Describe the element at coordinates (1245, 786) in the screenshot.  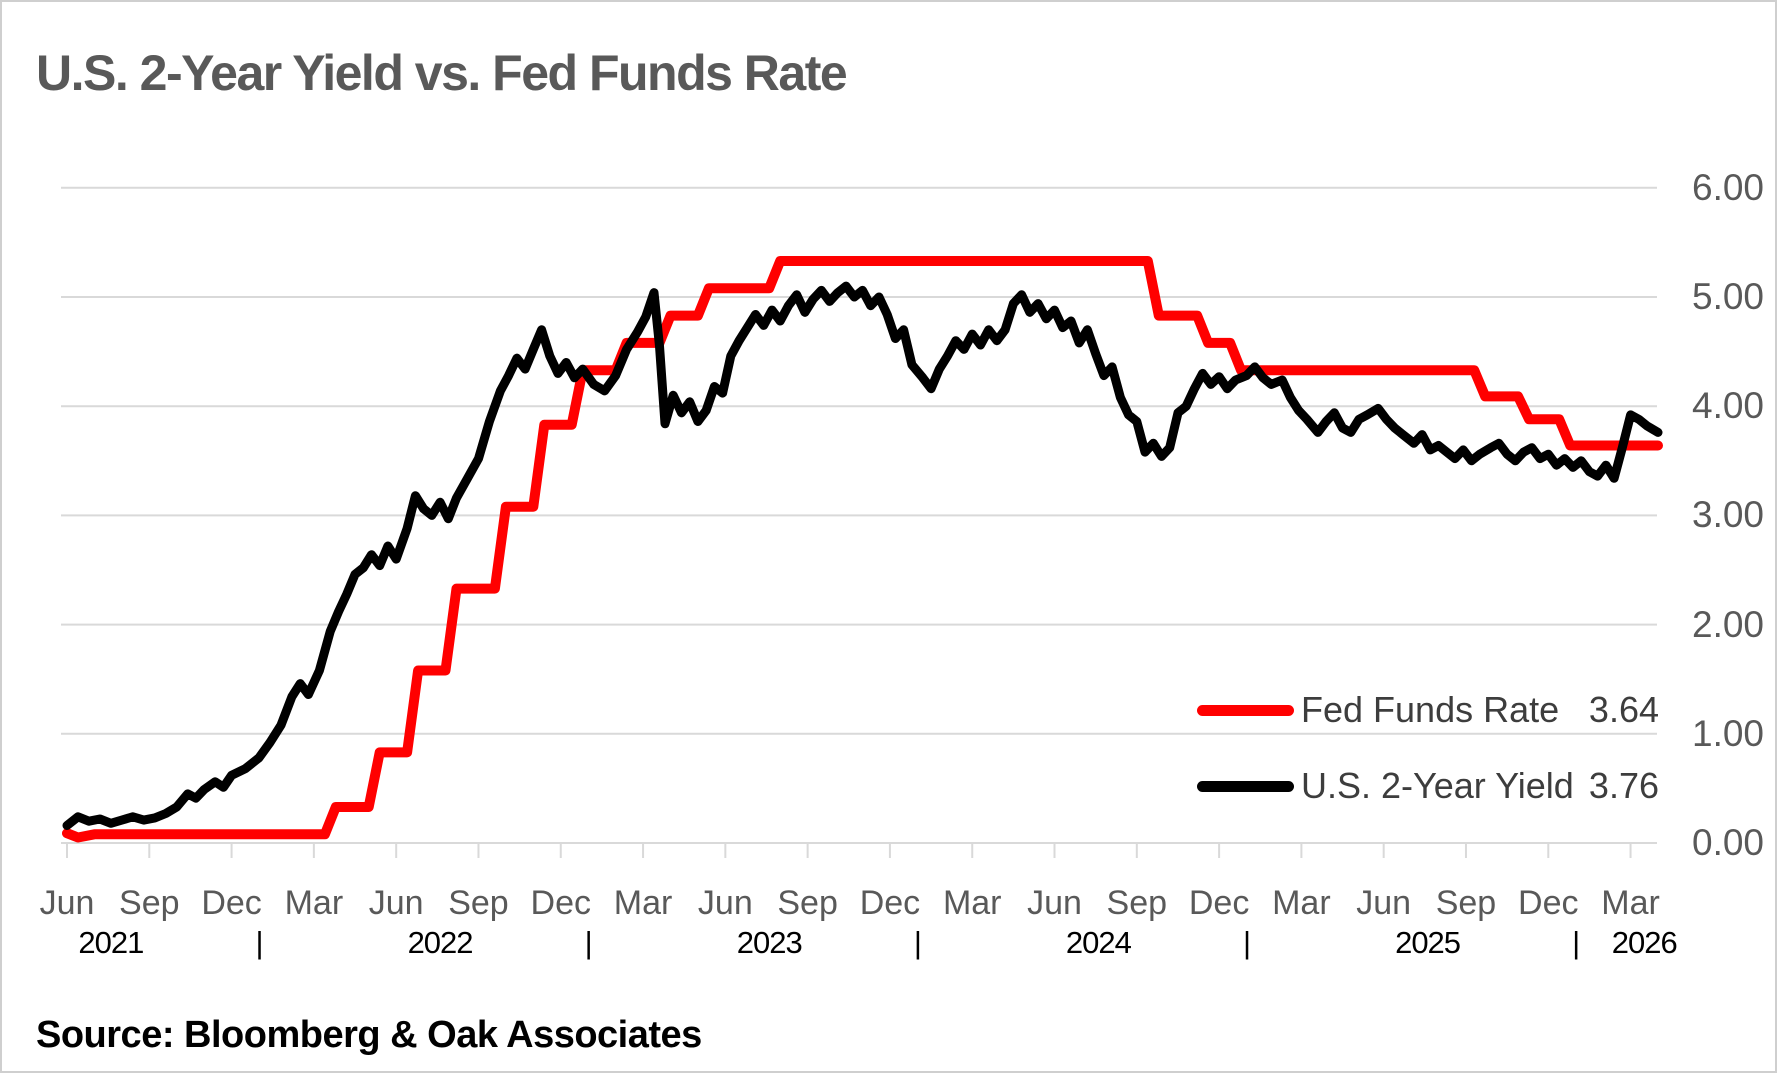
I see `two-year-line-swatch` at that location.